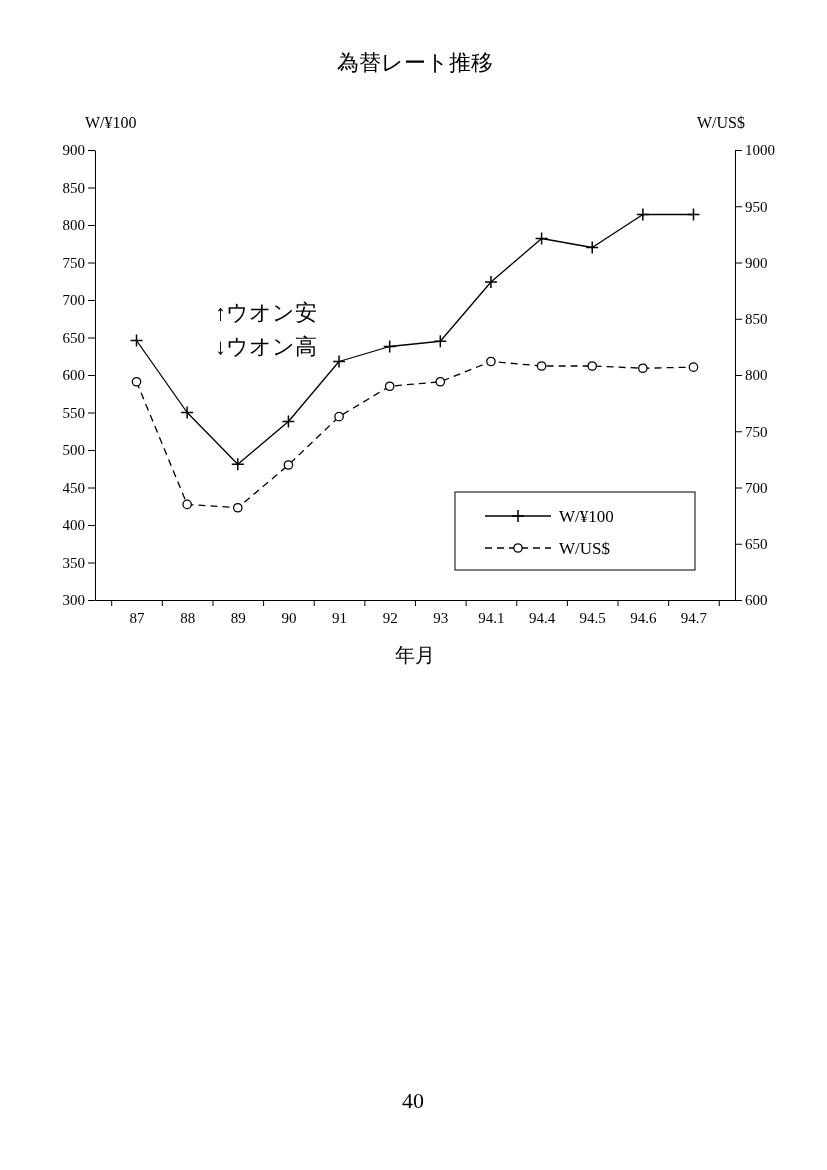 This screenshot has width=827, height=1170. What do you see at coordinates (756, 262) in the screenshot?
I see `y2-tick-label: 900` at bounding box center [756, 262].